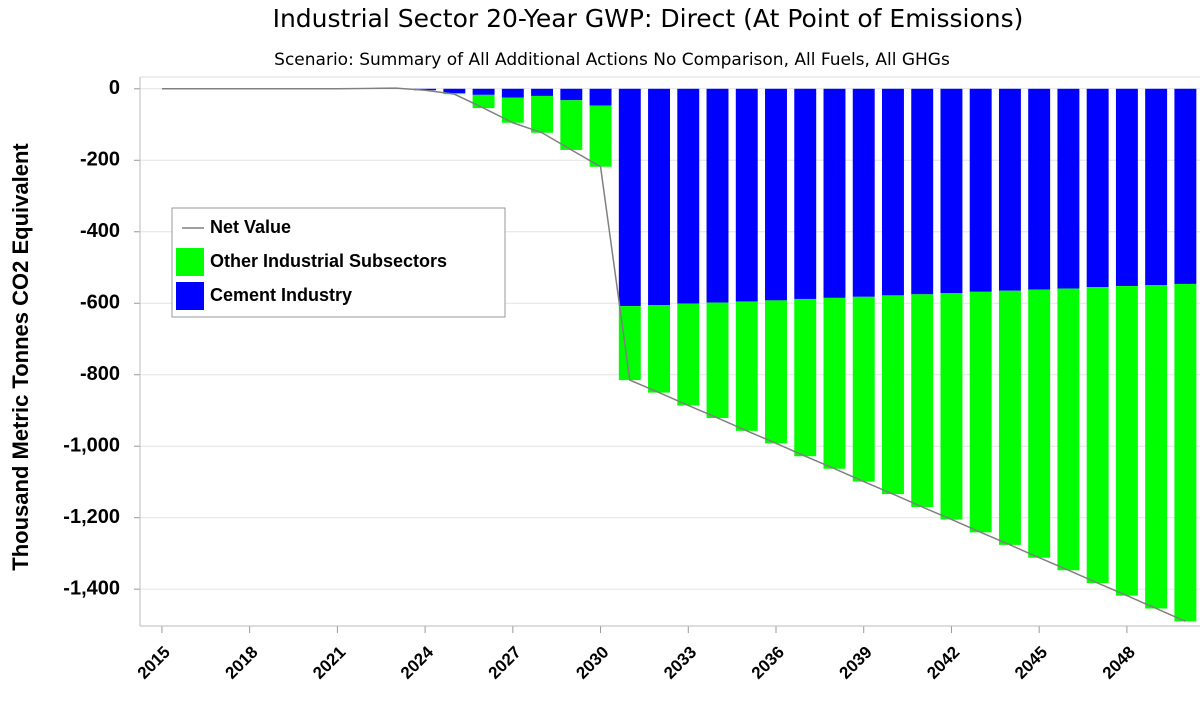 This screenshot has width=1203, height=704. I want to click on x-tick-label: 2036, so click(768, 663).